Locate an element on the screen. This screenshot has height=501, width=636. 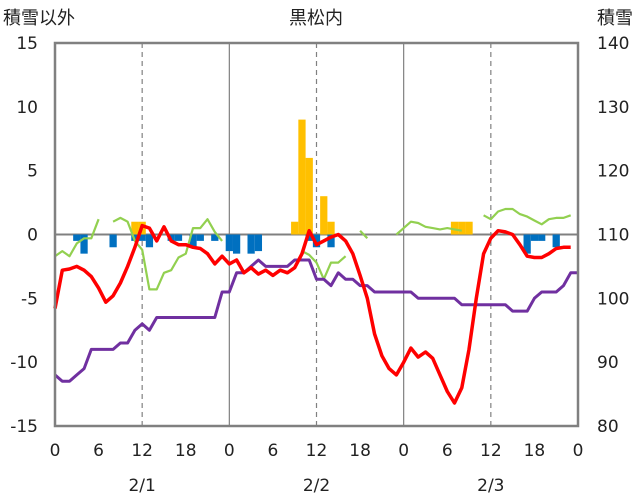
right-tick-label-0: 140 is located at coordinates (613, 44).